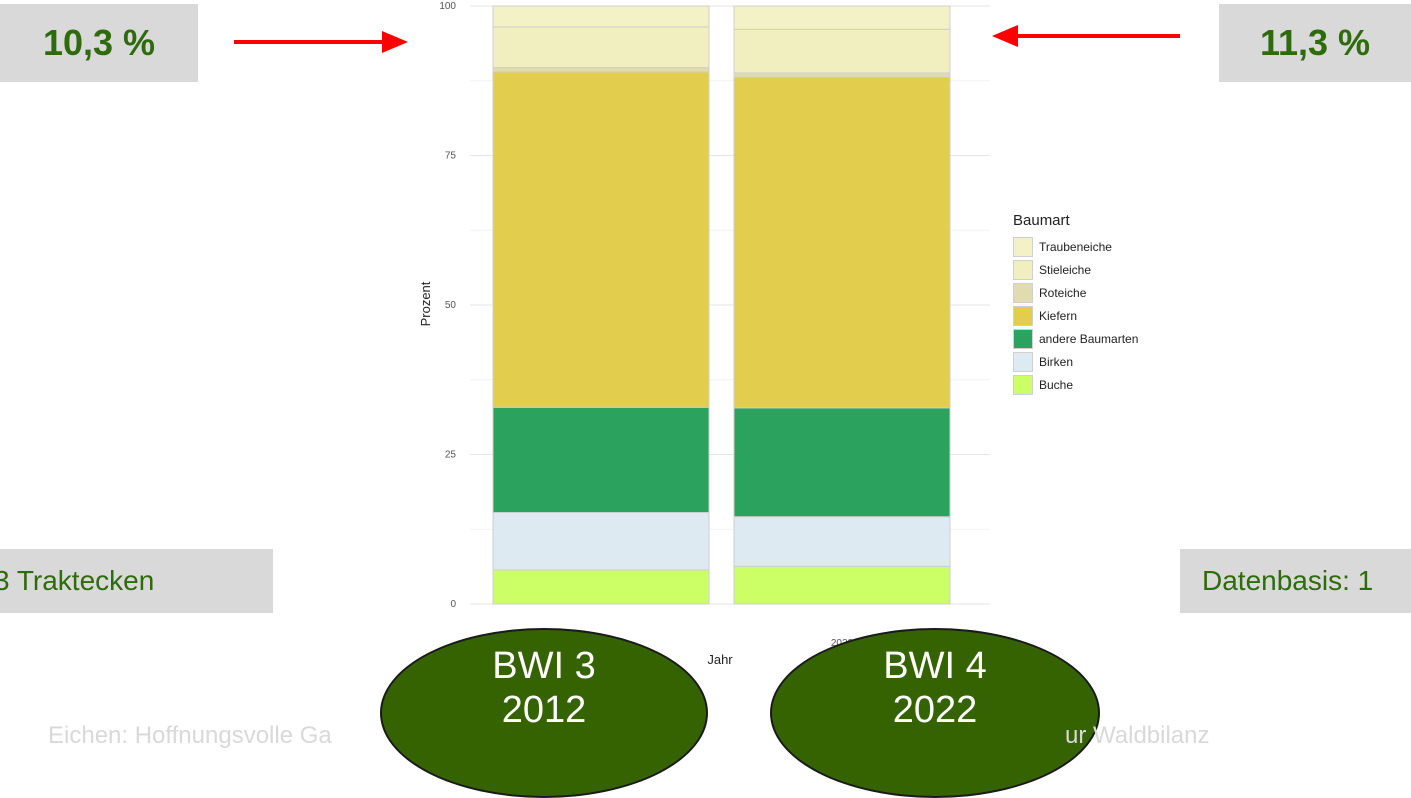 The width and height of the screenshot is (1411, 798). Describe the element at coordinates (601, 460) in the screenshot. I see `bar-segment-andere-baumarten-2012` at that location.